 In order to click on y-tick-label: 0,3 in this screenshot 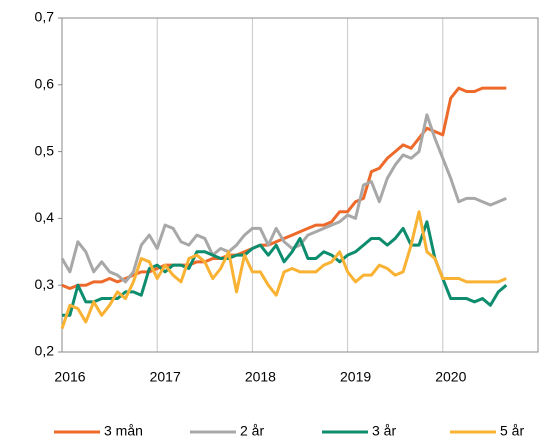, I will do `click(45, 284)`.